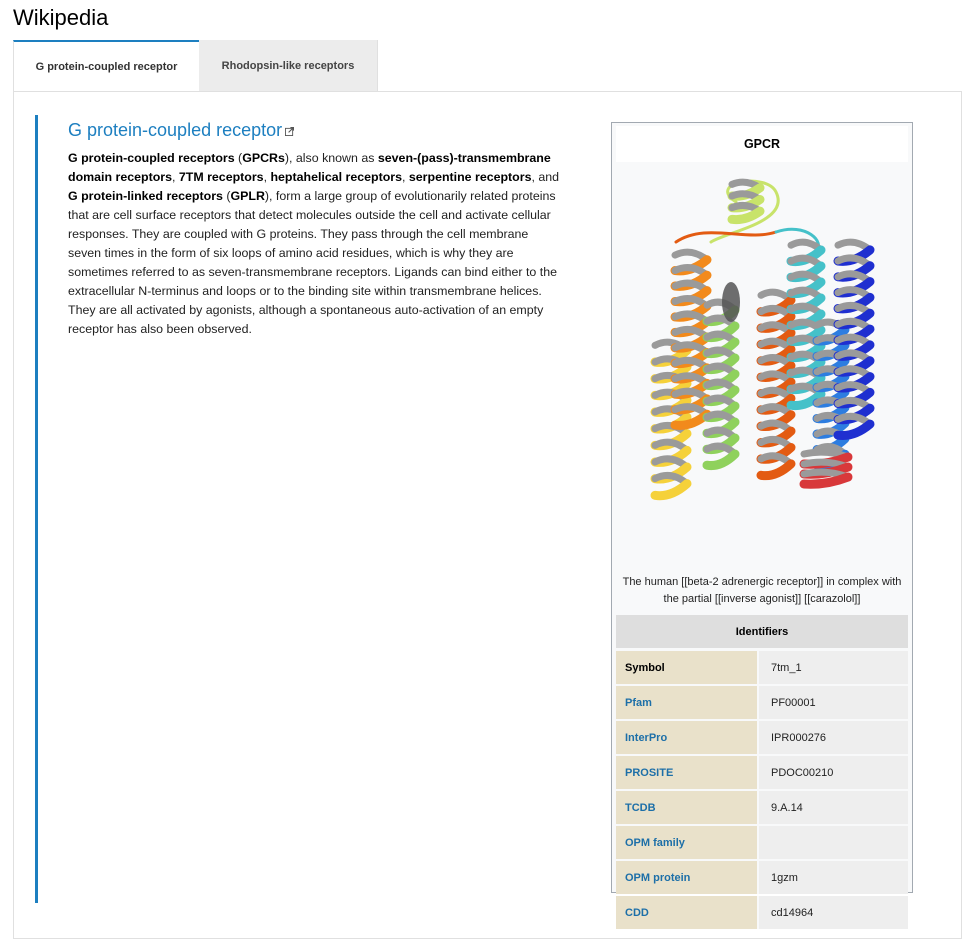  I want to click on helix-red, so click(826, 468).